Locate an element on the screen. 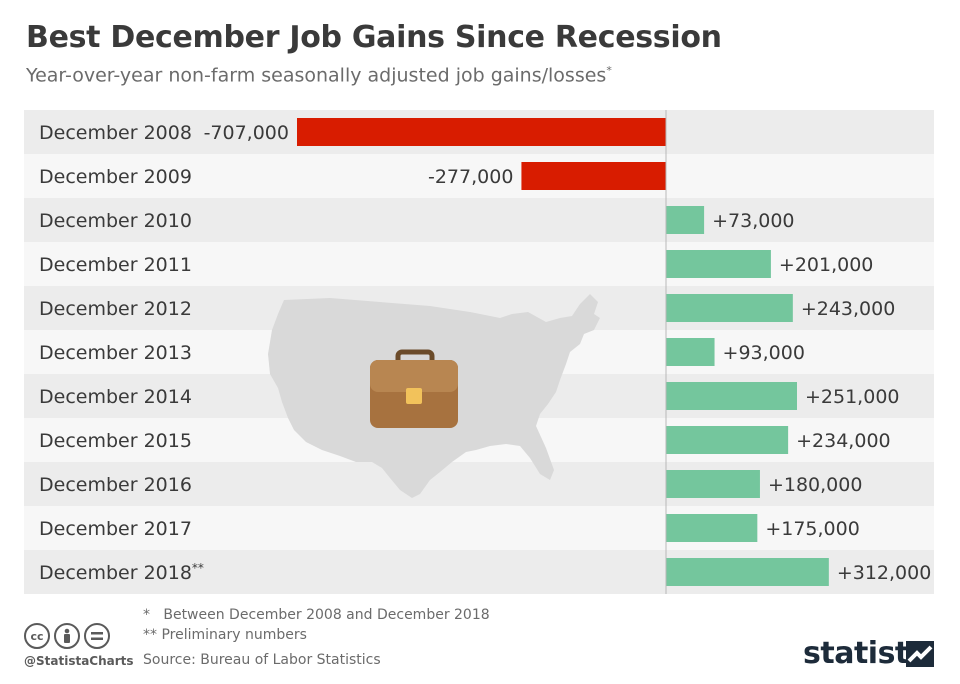 The width and height of the screenshot is (960, 684). value-label: +93,000 is located at coordinates (764, 353).